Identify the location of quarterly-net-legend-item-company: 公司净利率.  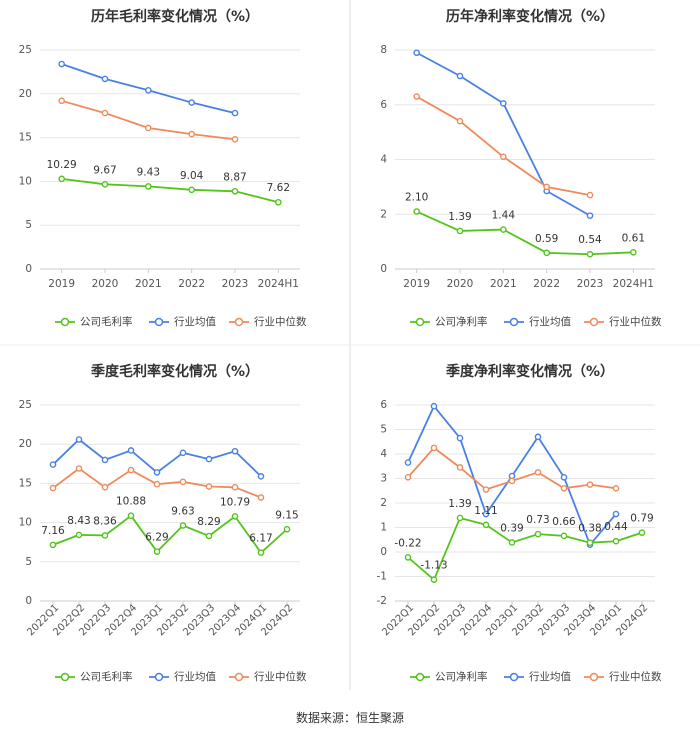
(449, 676).